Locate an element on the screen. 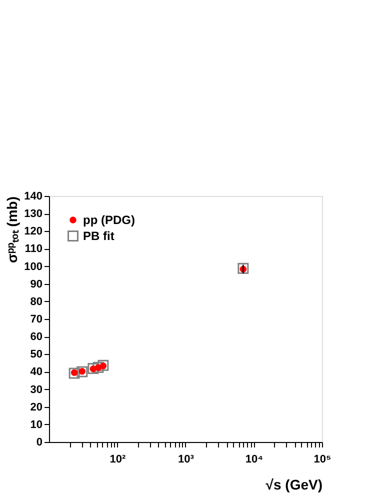 Image resolution: width=382 pixels, height=494 pixels. y-tick-label: 50 is located at coordinates (36, 354).